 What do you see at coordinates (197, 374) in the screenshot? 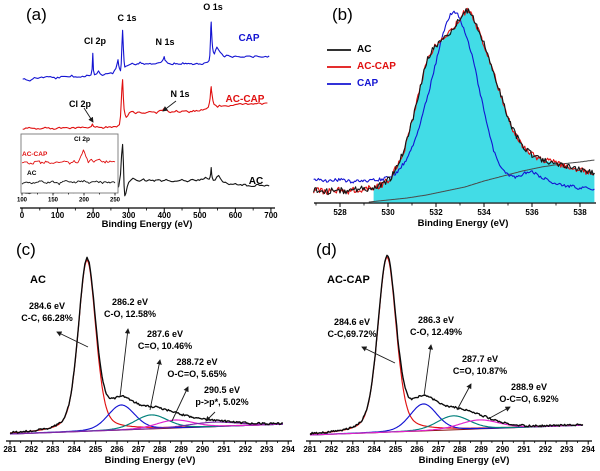
I see `annotation: O-C=O, 5.65%` at bounding box center [197, 374].